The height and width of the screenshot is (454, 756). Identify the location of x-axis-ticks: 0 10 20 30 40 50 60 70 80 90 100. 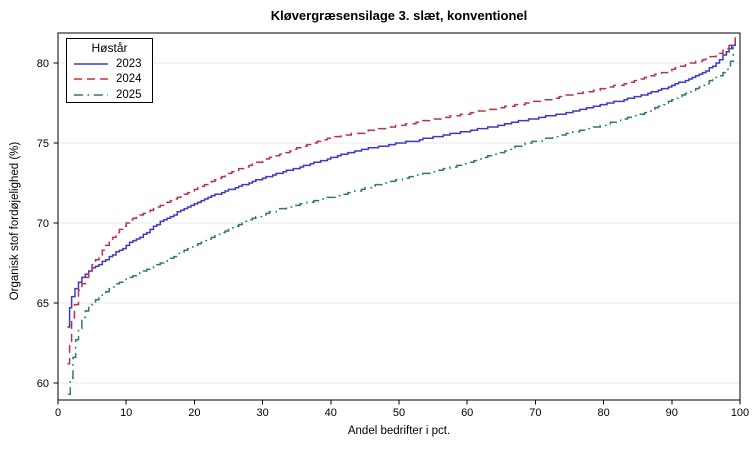
(402, 409).